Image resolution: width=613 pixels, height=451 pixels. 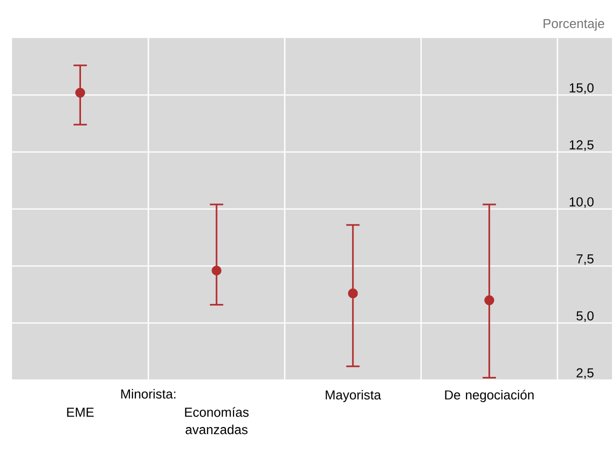 I want to click on y-tick-label: 7,5, so click(x=585, y=260).